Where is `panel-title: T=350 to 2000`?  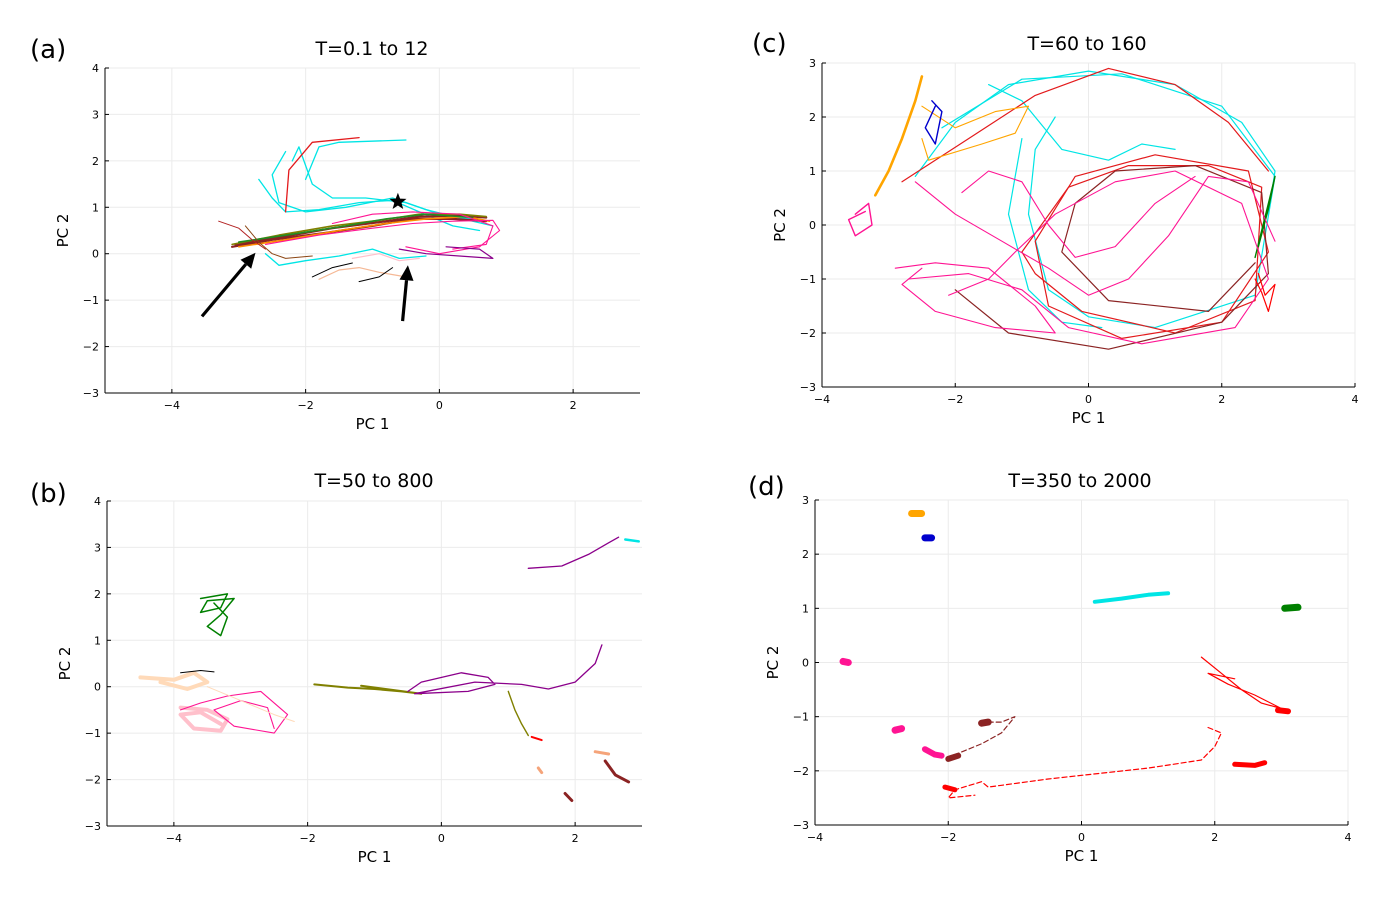 panel-title: T=350 to 2000 is located at coordinates (1079, 481).